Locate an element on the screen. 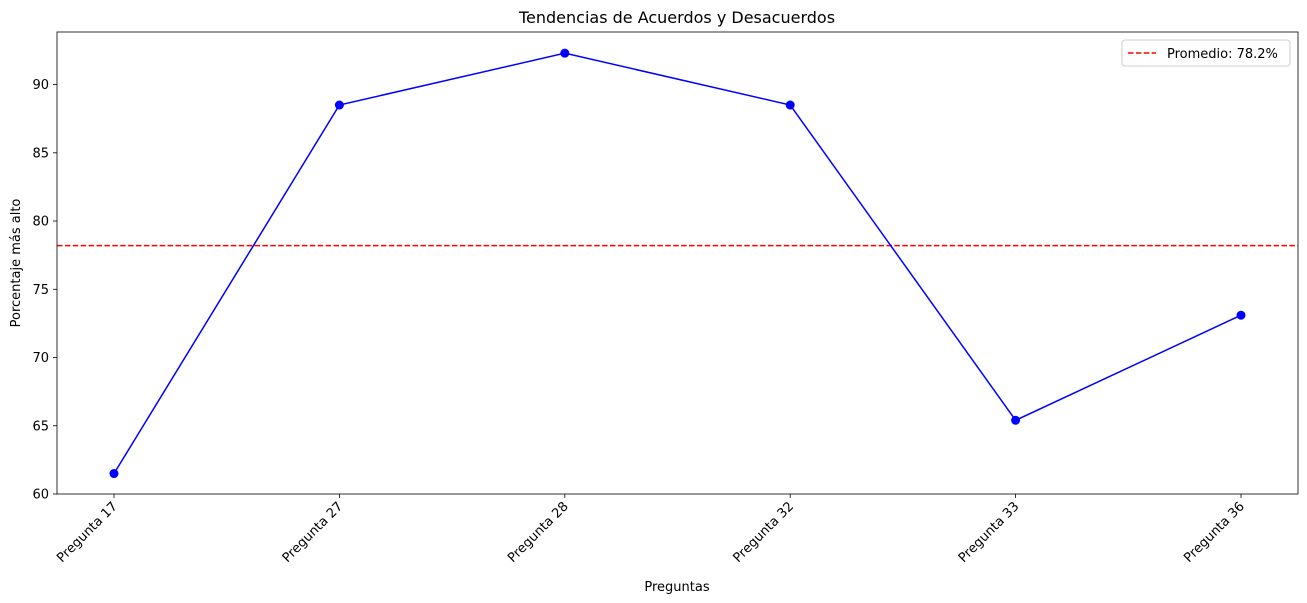 The height and width of the screenshot is (603, 1307). x-tick-label: Pregunta 33 is located at coordinates (989, 532).